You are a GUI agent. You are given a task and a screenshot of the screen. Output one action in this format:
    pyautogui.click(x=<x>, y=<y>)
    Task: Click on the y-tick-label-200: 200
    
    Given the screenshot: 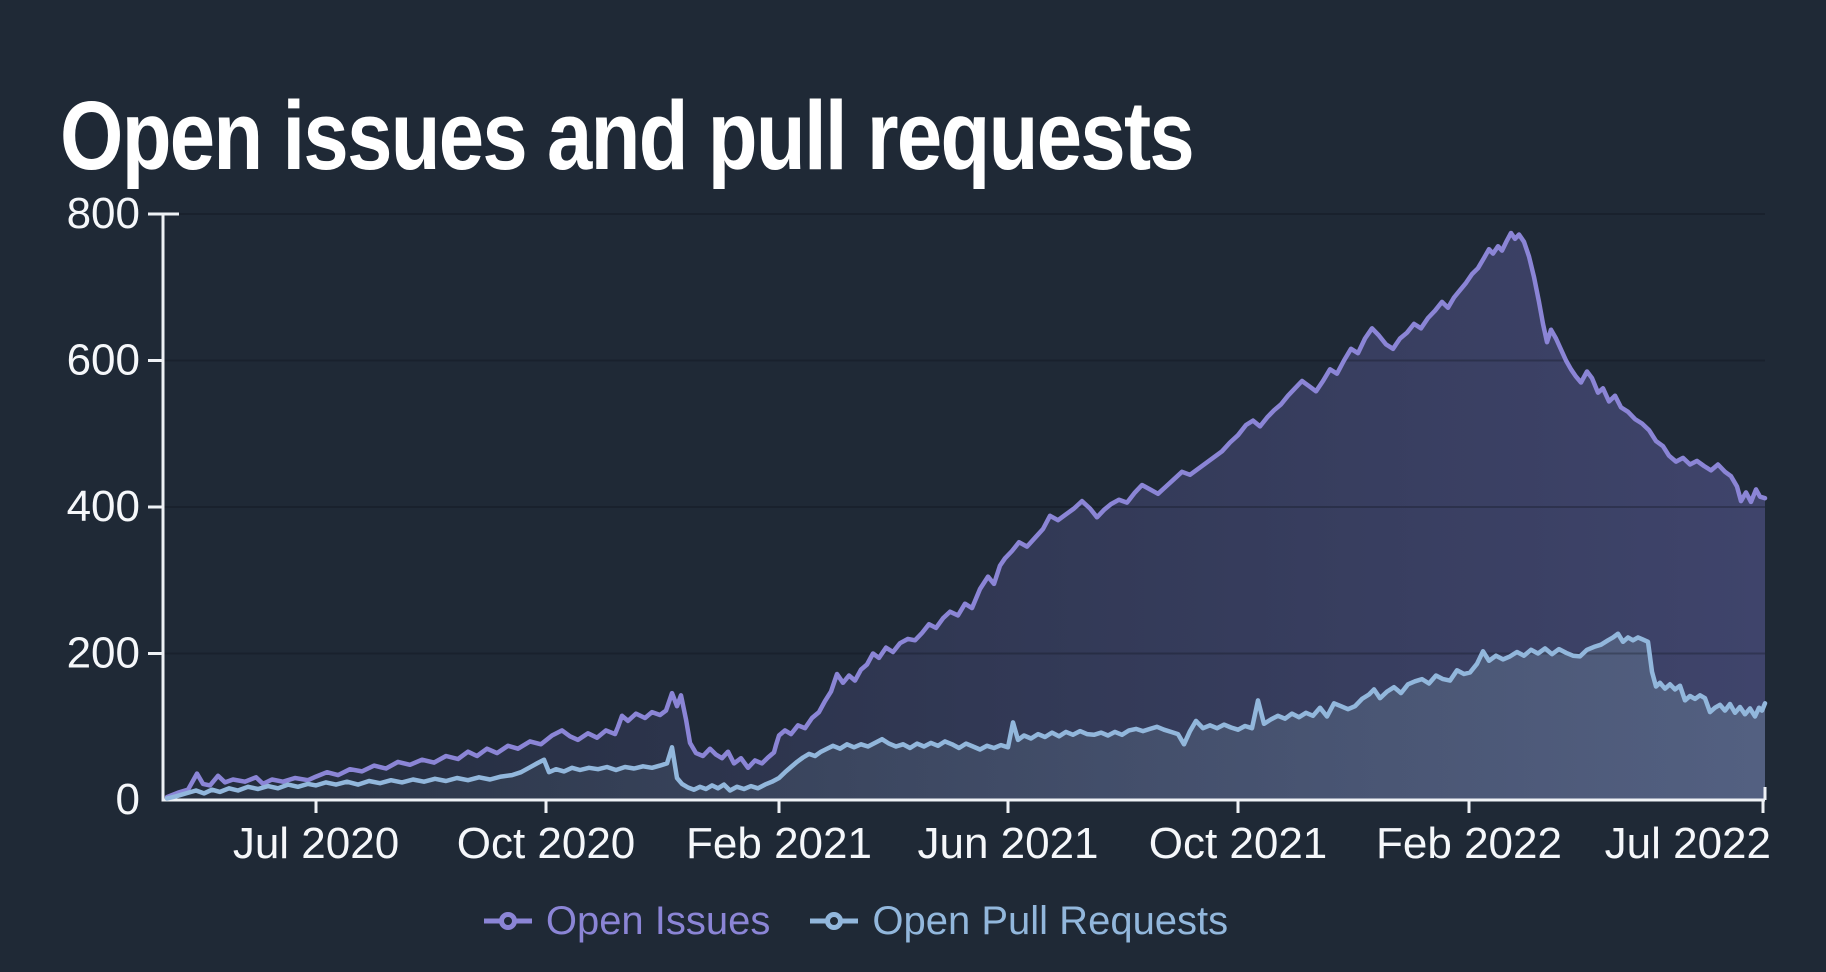 What is the action you would take?
    pyautogui.click(x=103, y=653)
    